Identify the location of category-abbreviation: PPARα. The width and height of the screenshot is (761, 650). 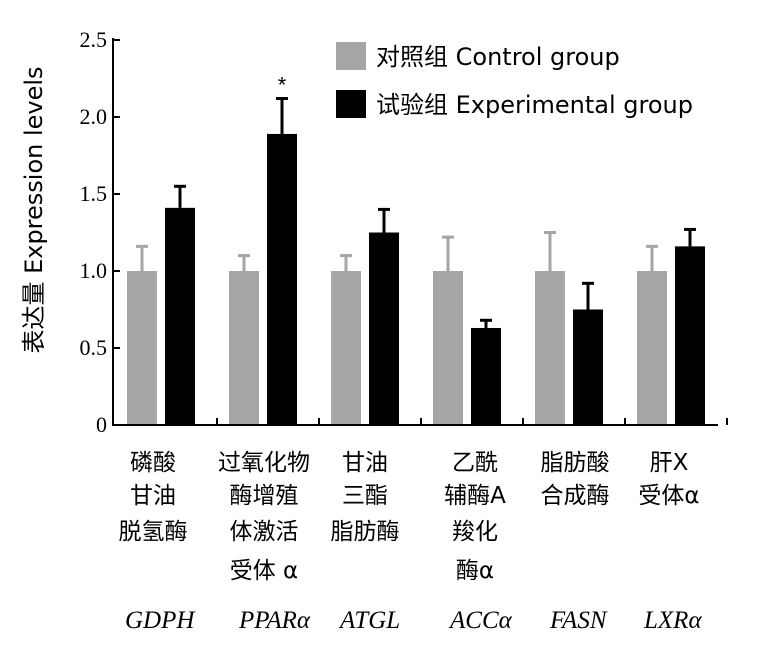
(274, 620).